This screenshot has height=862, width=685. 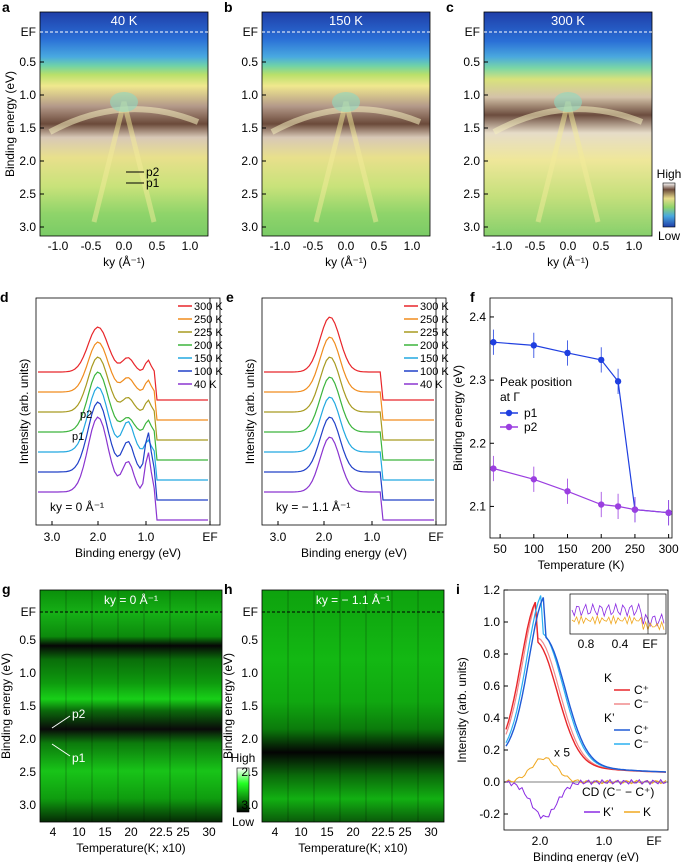 I want to click on legend-label: p1, so click(x=531, y=413).